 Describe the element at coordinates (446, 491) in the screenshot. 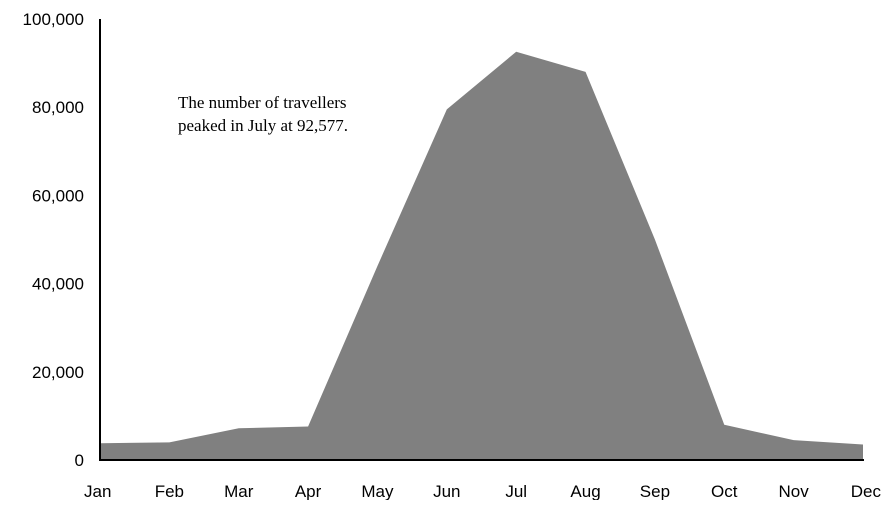

I see `x-tick-label-jun: Jun` at that location.